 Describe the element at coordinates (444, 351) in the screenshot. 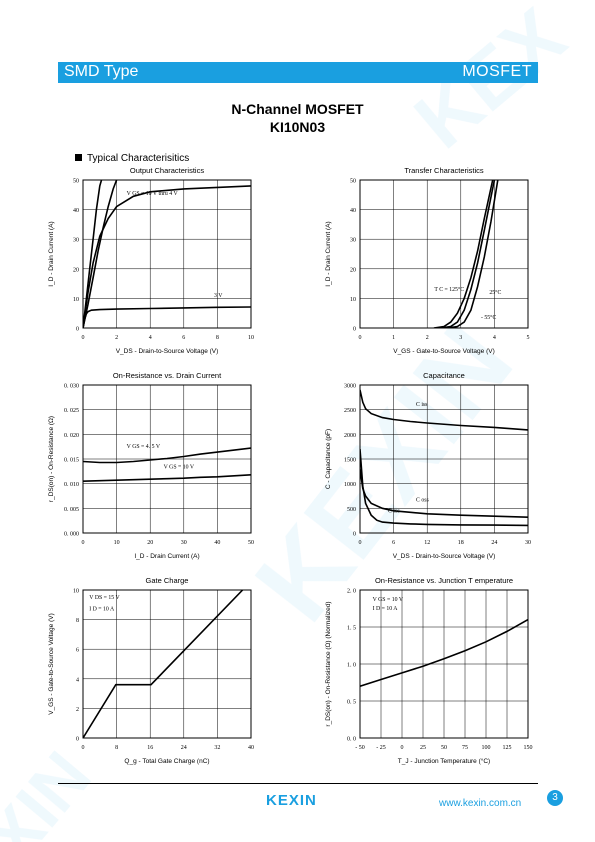

I see `x-axis-label: V_GS - Gate-to-Source Voltage (V)` at that location.